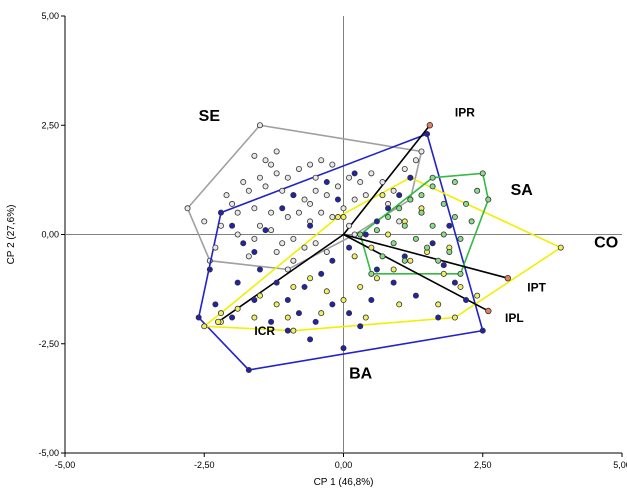 This screenshot has width=627, height=488. Describe the element at coordinates (606, 243) in the screenshot. I see `group-label-co: CO` at that location.